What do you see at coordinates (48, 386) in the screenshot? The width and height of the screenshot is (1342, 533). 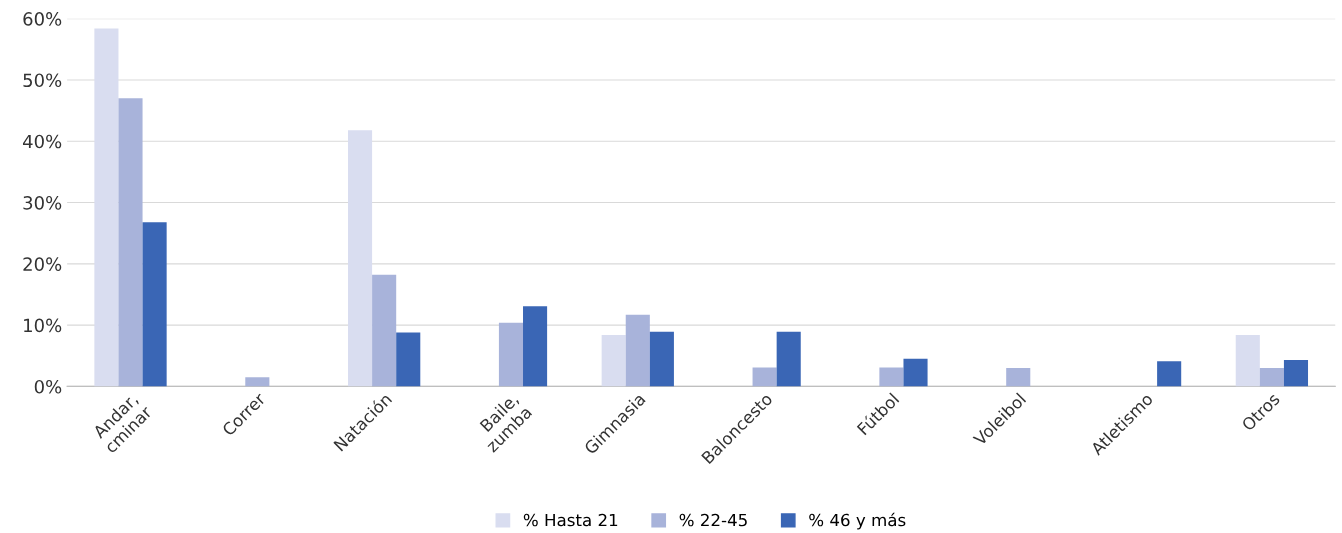 I see `y-tick-label: 0%` at bounding box center [48, 386].